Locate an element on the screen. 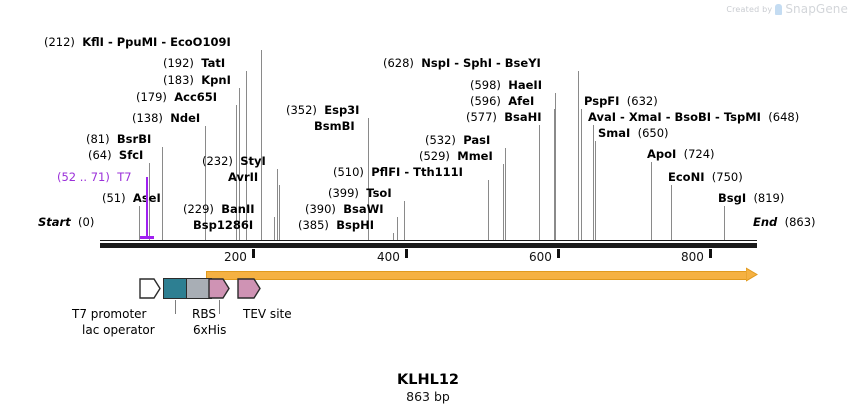 The width and height of the screenshot is (856, 412). enzyme-name: MmeI is located at coordinates (475, 156).